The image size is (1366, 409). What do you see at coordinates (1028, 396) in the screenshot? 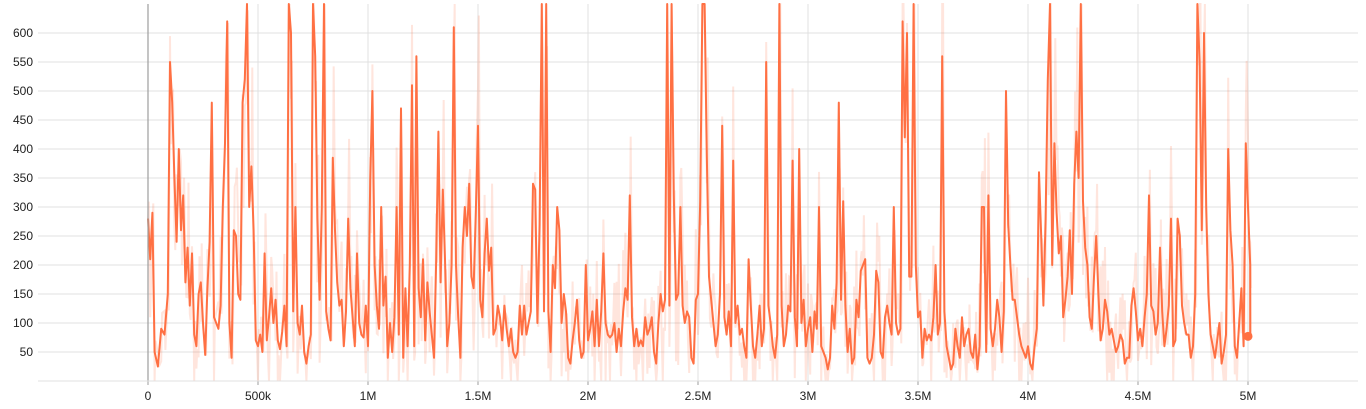
I see `x-tick-label: 4M` at bounding box center [1028, 396].